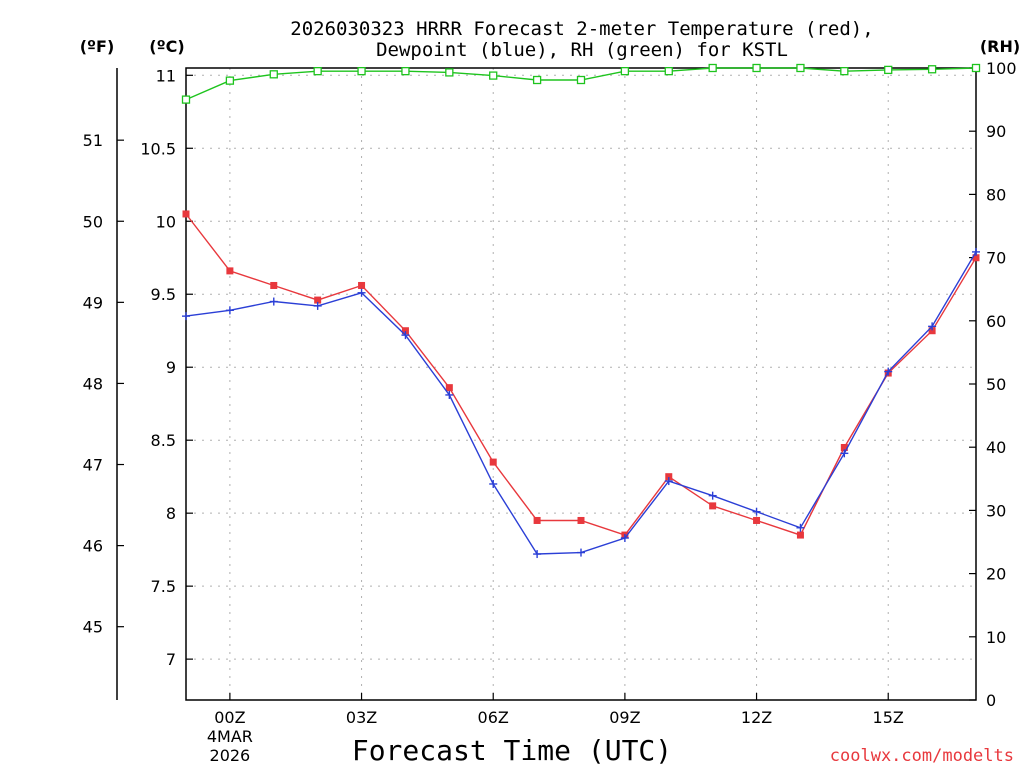  What do you see at coordinates (1000, 46) in the screenshot?
I see `unit-label-rh: (RH)` at bounding box center [1000, 46].